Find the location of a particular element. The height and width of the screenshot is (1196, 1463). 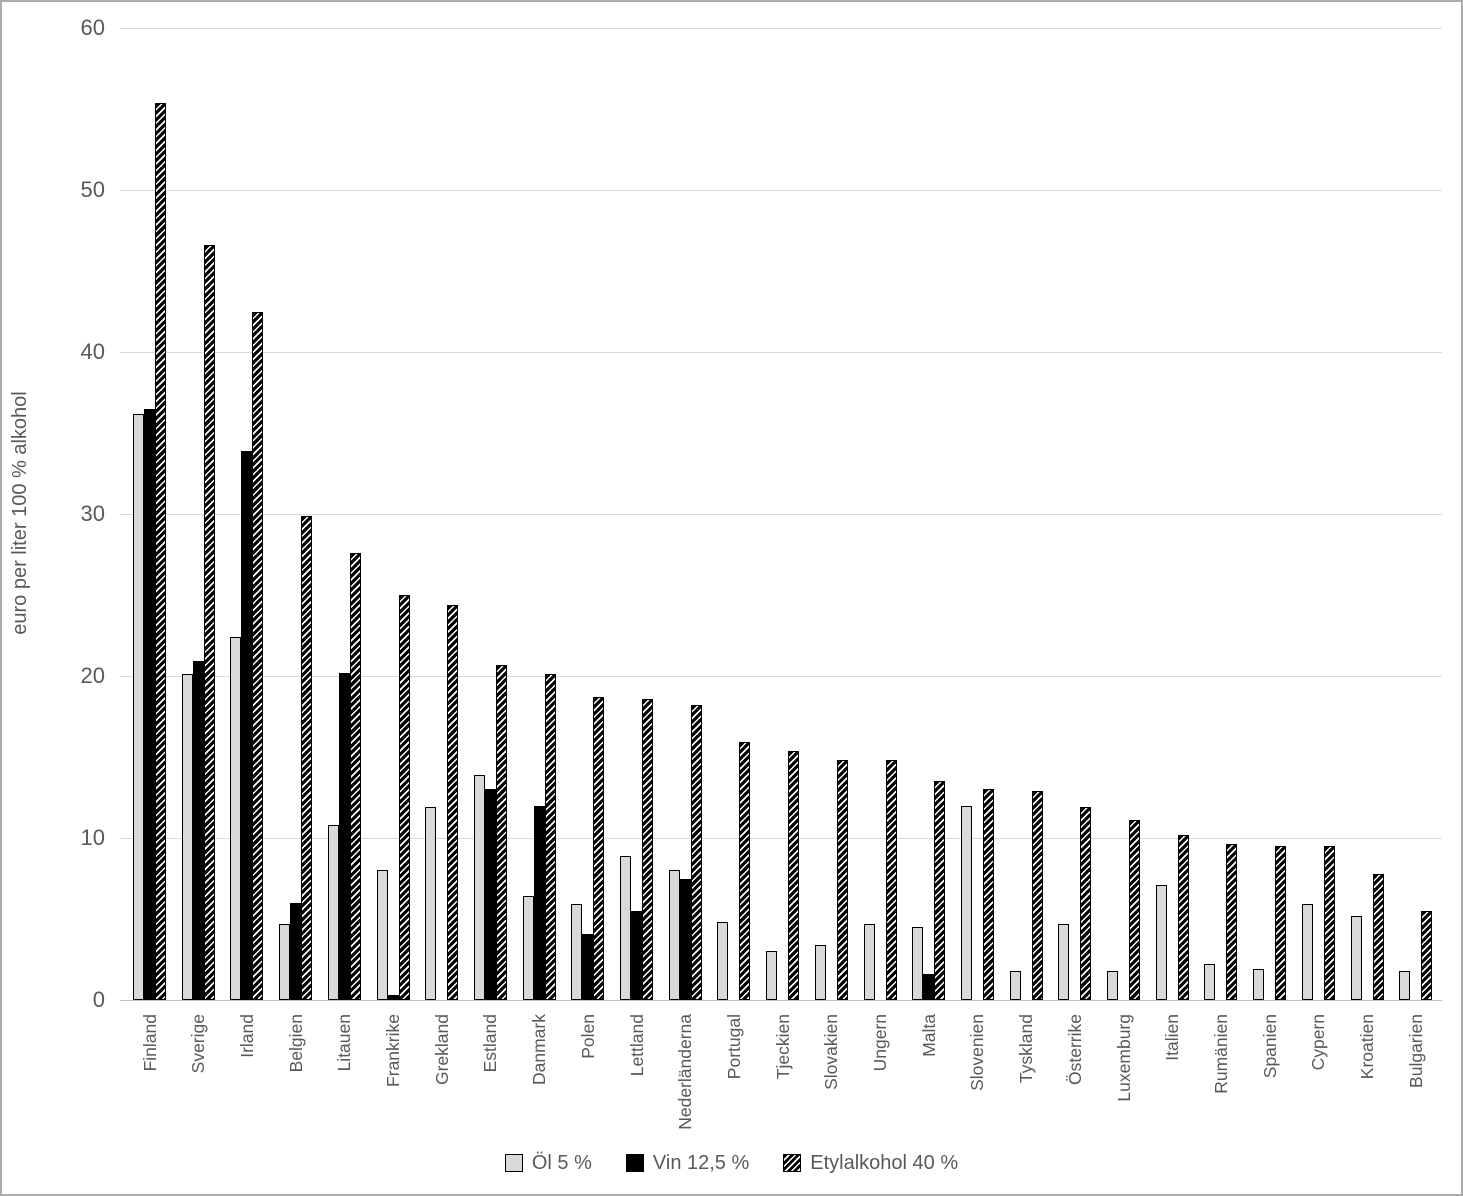

legend-label: Öl 5 % is located at coordinates (561, 1162).